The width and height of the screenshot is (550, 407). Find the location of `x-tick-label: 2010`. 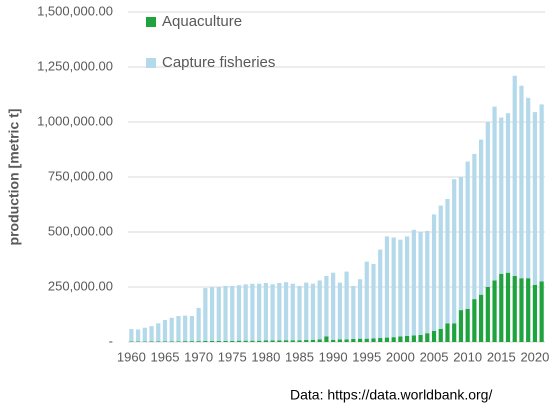

x-tick-label: 2010 is located at coordinates (467, 356).